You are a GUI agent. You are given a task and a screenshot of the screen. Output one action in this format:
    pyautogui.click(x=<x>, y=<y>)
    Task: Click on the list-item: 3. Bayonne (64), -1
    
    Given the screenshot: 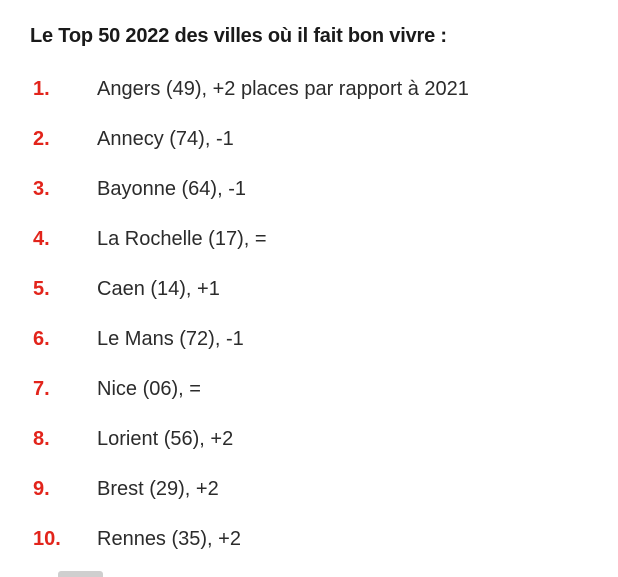 What is the action you would take?
    pyautogui.click(x=314, y=189)
    